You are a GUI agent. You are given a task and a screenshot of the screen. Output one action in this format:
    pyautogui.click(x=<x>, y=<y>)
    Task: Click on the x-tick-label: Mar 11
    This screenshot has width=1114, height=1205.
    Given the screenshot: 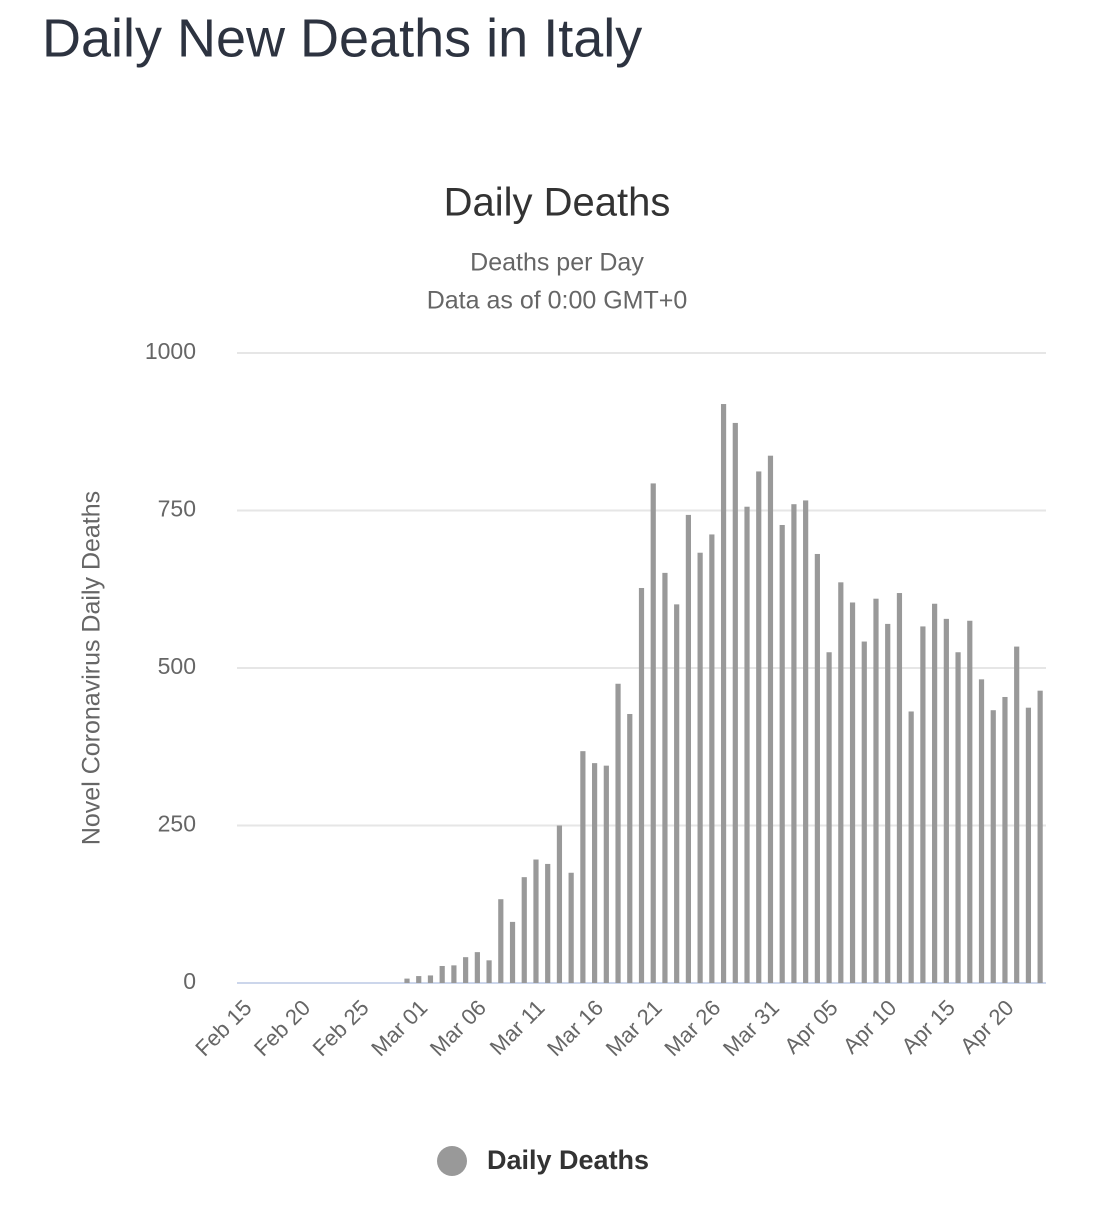 What is the action you would take?
    pyautogui.click(x=517, y=1027)
    